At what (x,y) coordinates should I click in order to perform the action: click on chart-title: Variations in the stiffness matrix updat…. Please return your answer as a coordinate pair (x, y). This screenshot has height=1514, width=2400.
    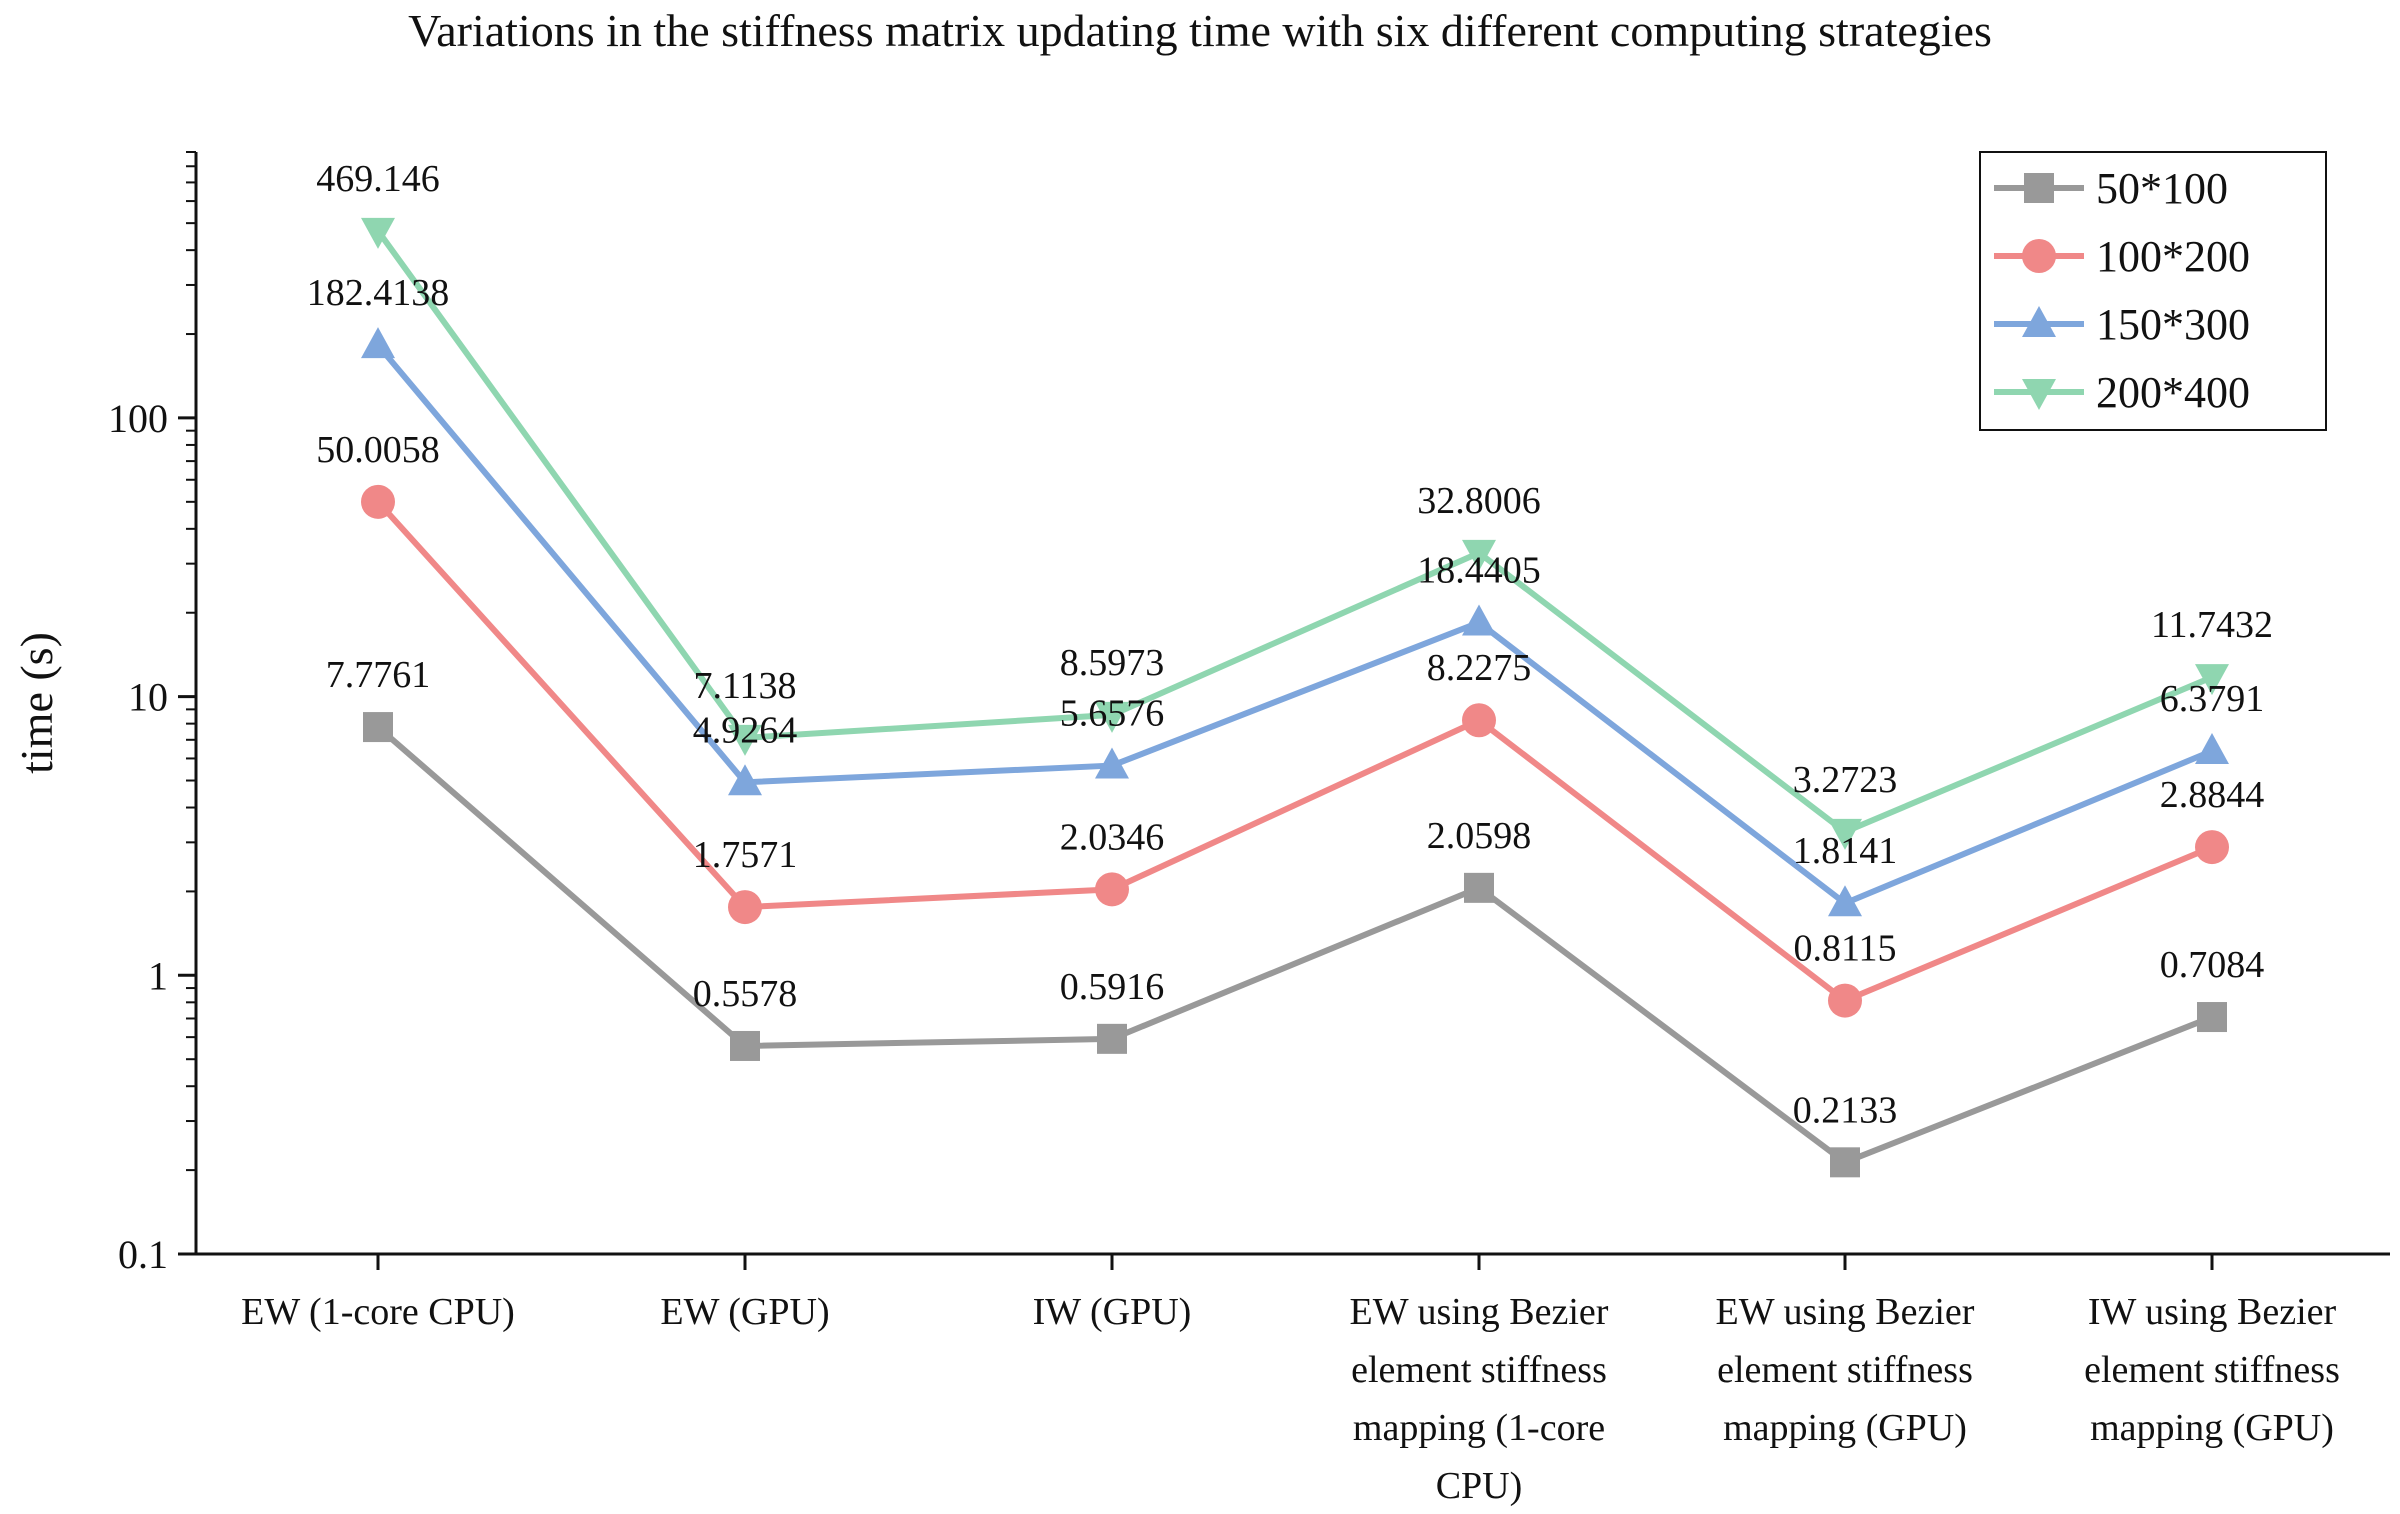
    Looking at the image, I should click on (1200, 30).